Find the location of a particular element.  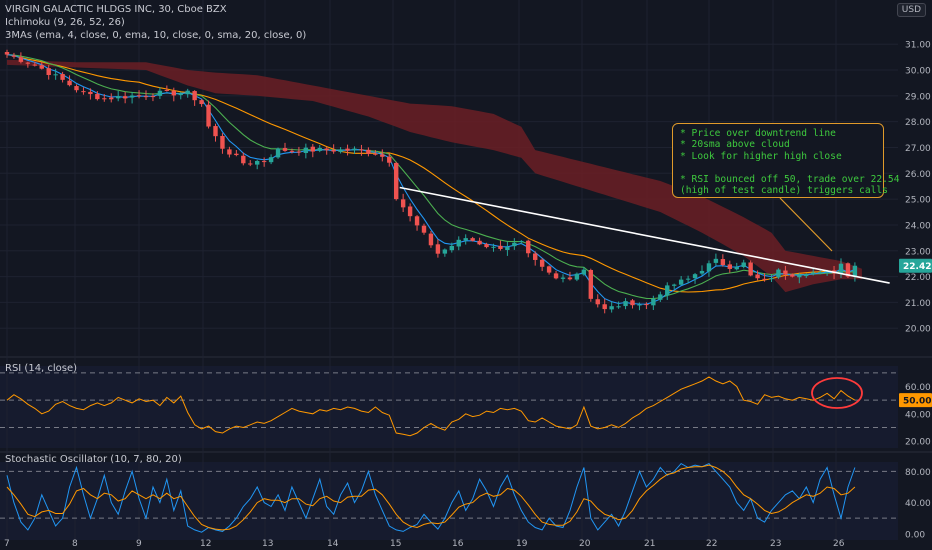

stoch-tick-label: 40.00 is located at coordinates (918, 504).